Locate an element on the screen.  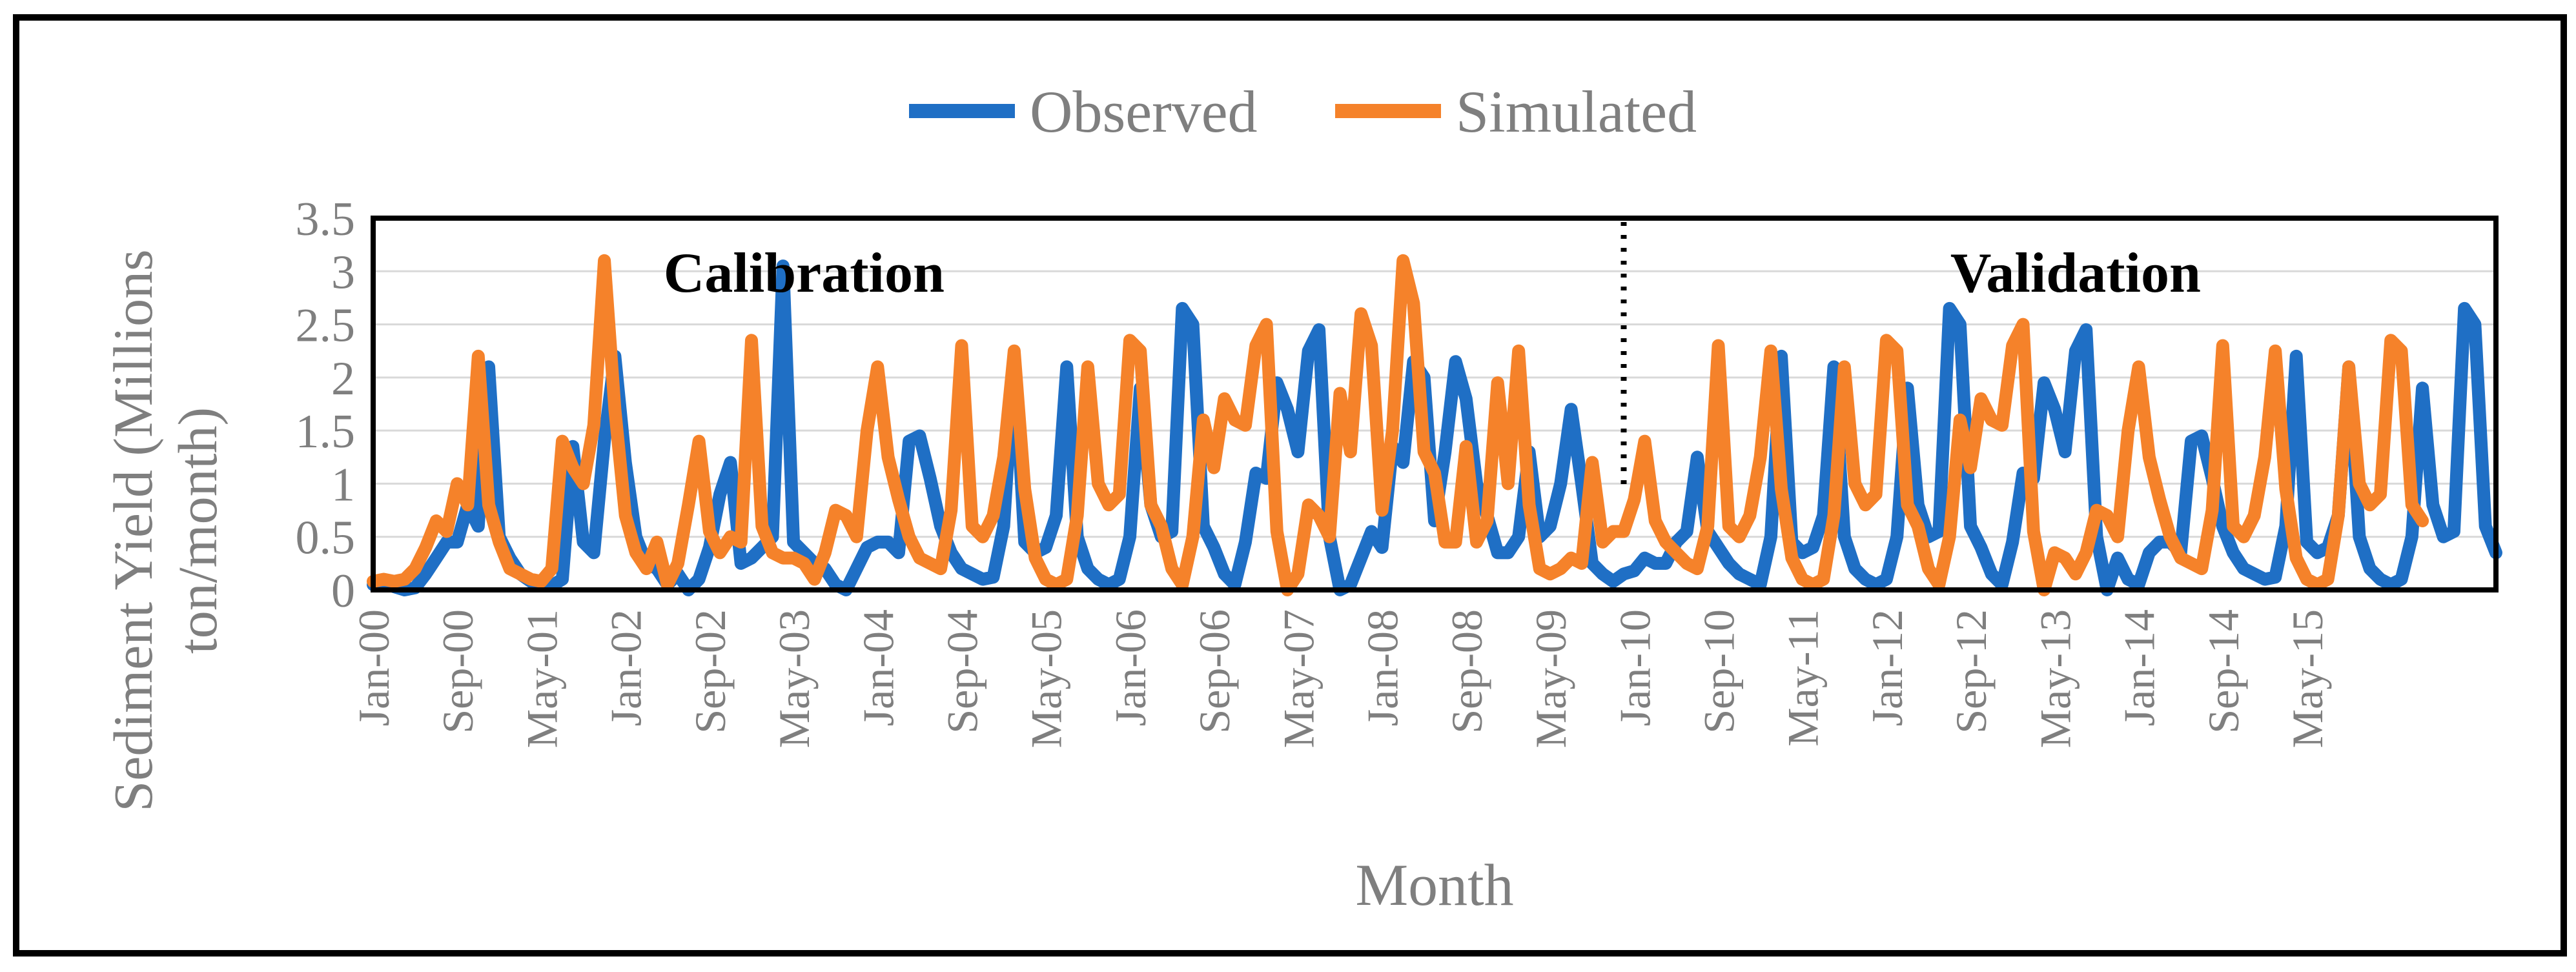
legend: Observed Simulated is located at coordinates (1303, 112).